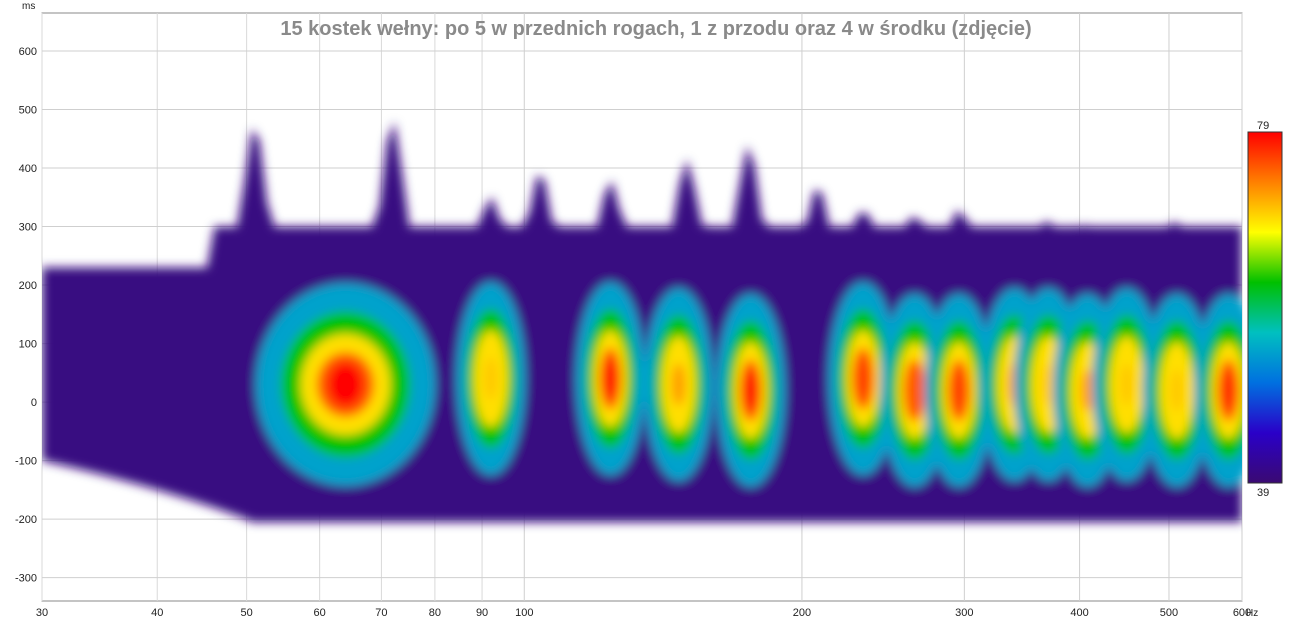 The width and height of the screenshot is (1312, 622). What do you see at coordinates (1265, 307) in the screenshot?
I see `colorbar` at bounding box center [1265, 307].